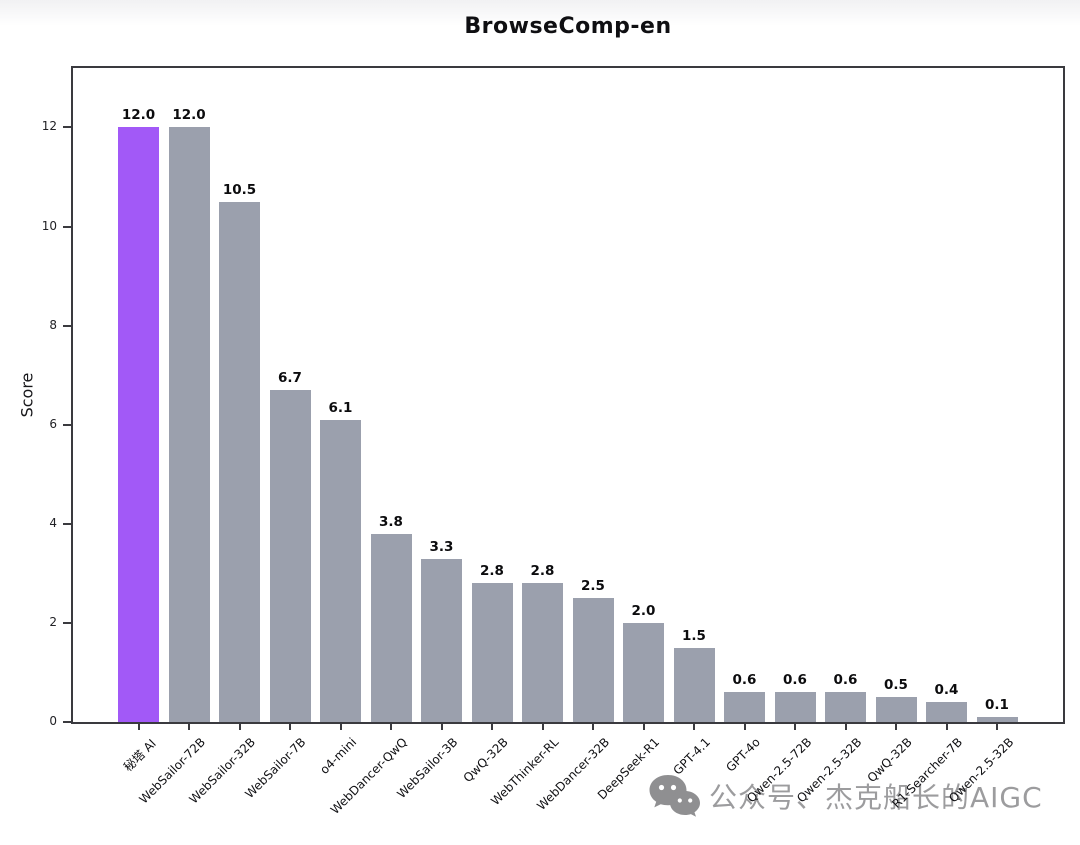  I want to click on bar-value-label: 2.0, so click(643, 610).